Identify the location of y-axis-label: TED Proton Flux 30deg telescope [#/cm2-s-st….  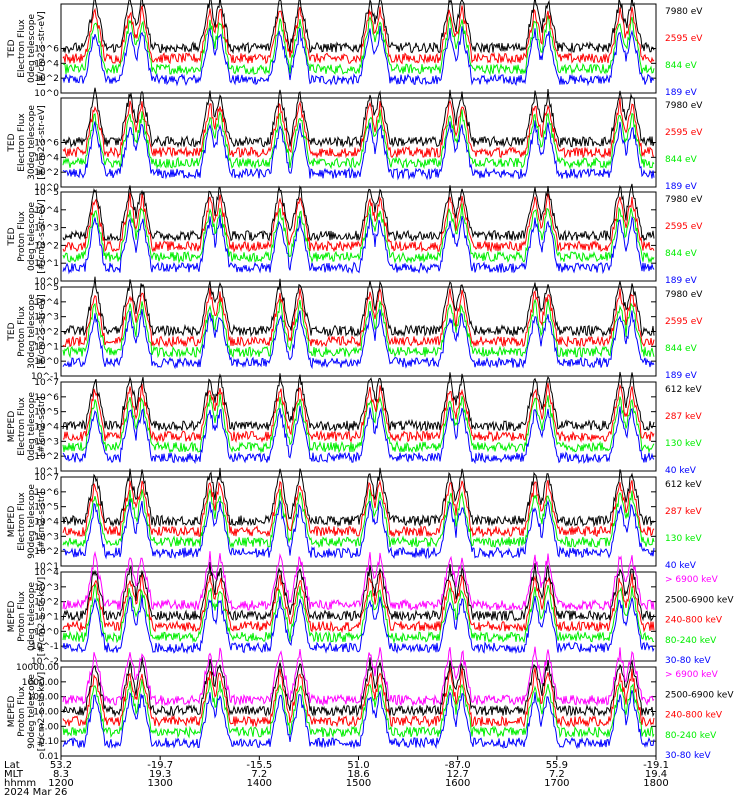
(27, 331).